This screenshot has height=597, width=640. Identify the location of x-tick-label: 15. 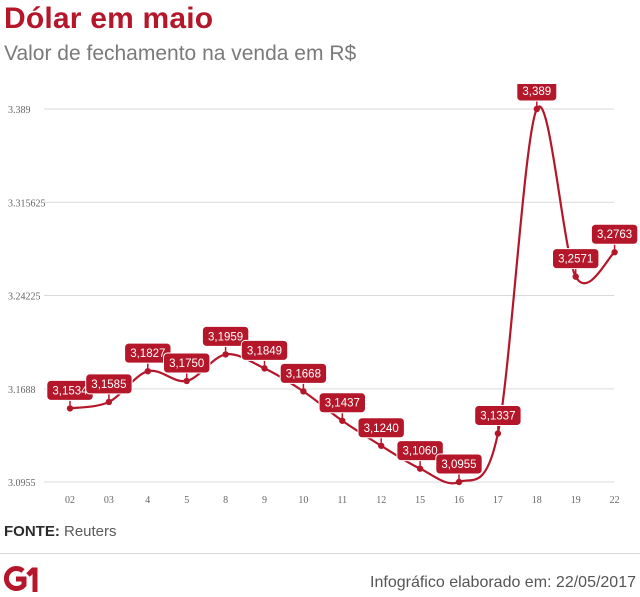
(420, 500).